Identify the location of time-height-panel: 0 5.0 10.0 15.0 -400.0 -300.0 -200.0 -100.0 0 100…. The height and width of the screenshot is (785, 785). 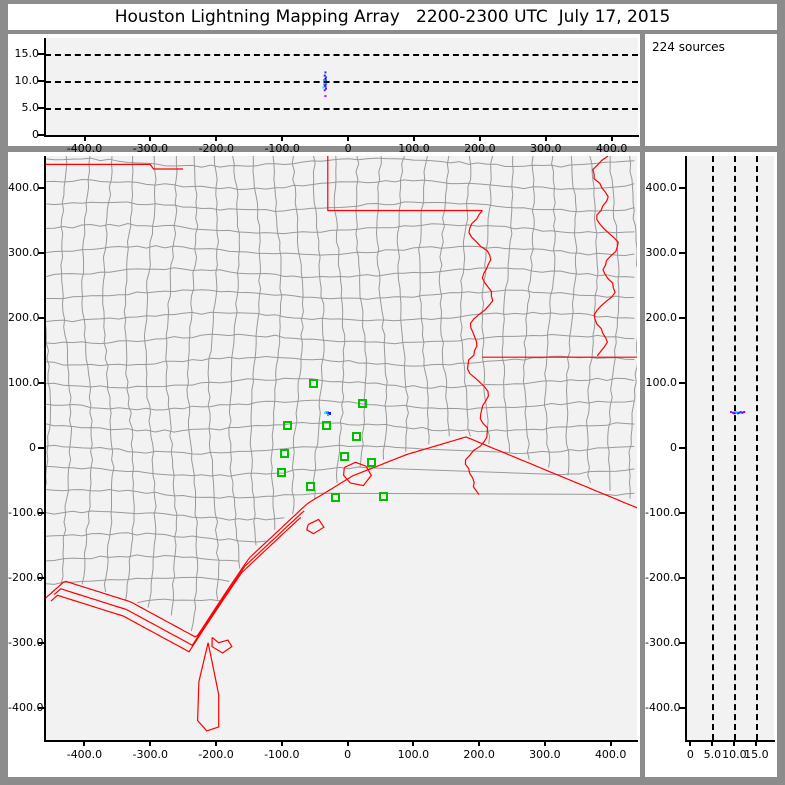
(324, 94).